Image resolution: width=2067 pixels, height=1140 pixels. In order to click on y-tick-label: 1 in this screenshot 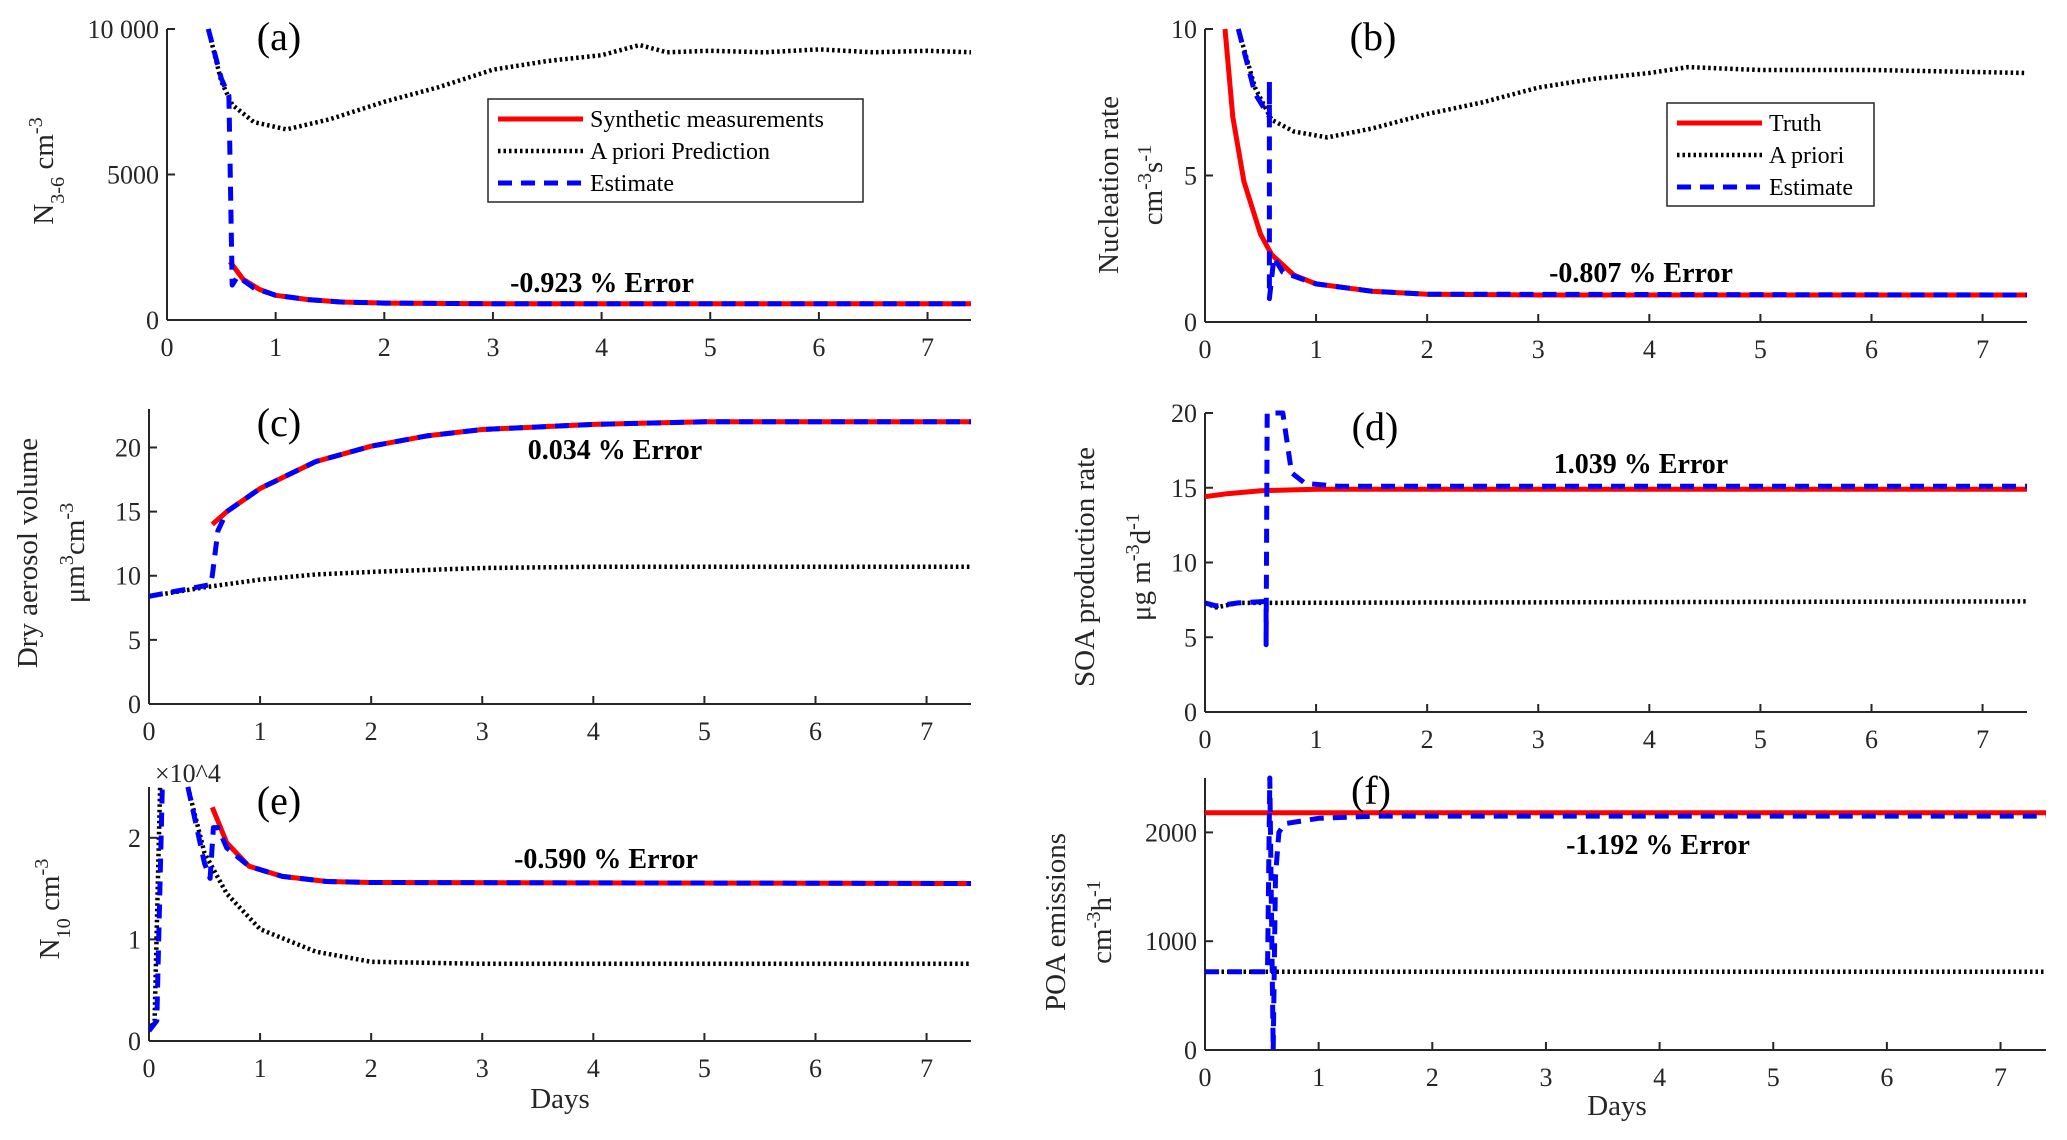, I will do `click(134, 939)`.